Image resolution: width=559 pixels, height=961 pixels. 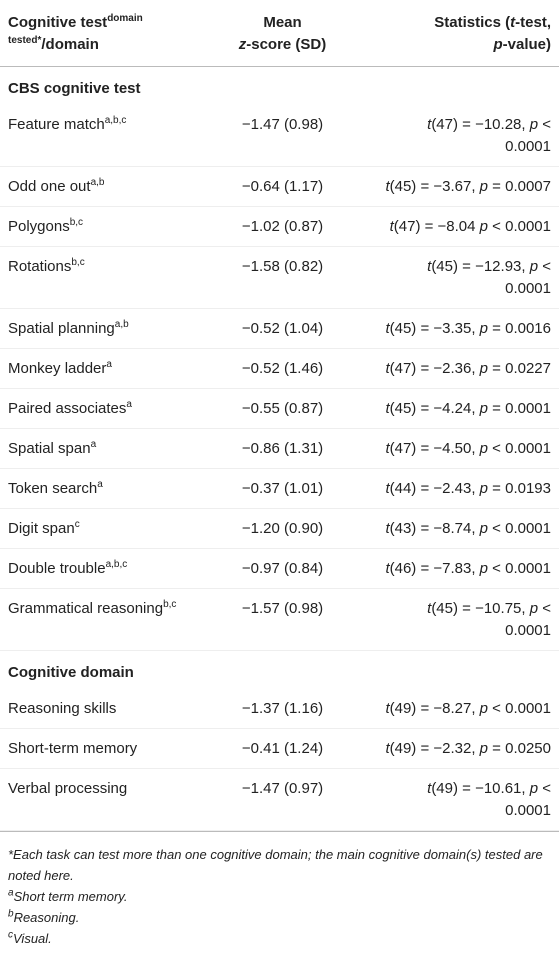 I want to click on header-cell: Cognitive testdomain tested*/domain, so click(x=97, y=33).